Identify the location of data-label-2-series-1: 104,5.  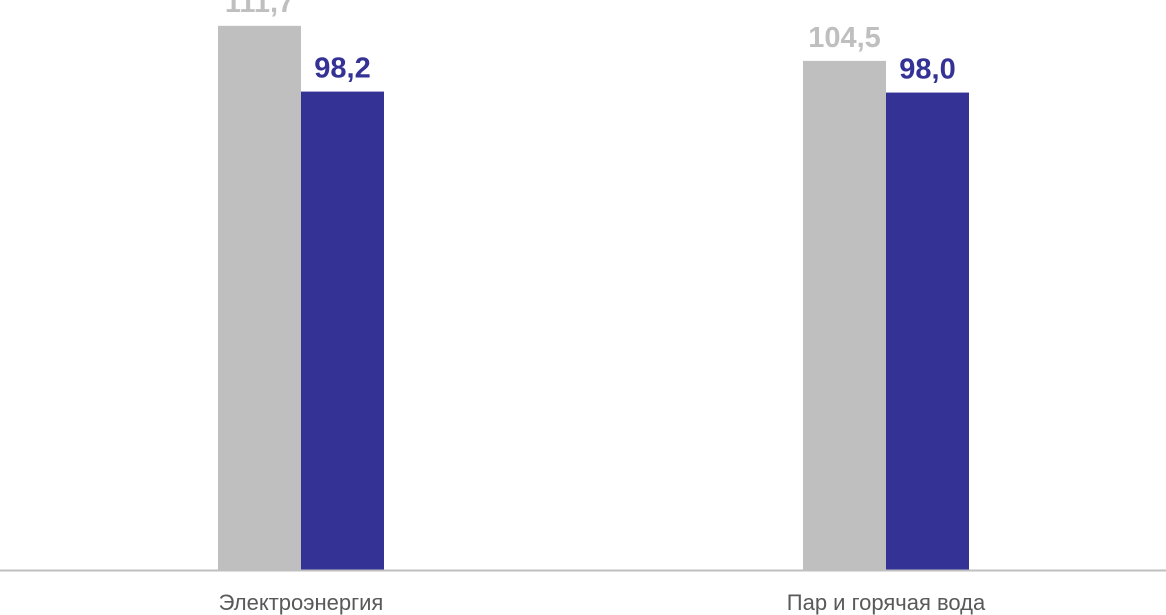
(844, 38).